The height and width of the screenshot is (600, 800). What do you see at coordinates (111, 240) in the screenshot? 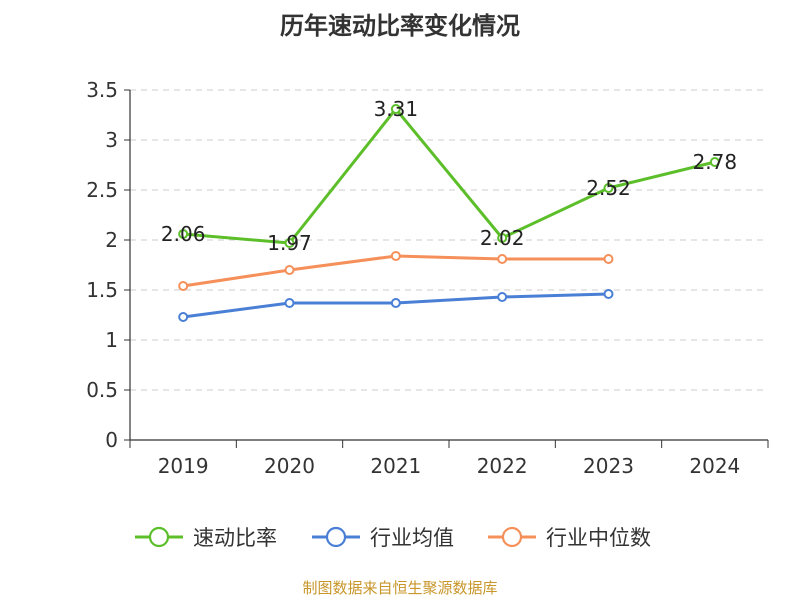
I see `y-tick-label: 2` at bounding box center [111, 240].